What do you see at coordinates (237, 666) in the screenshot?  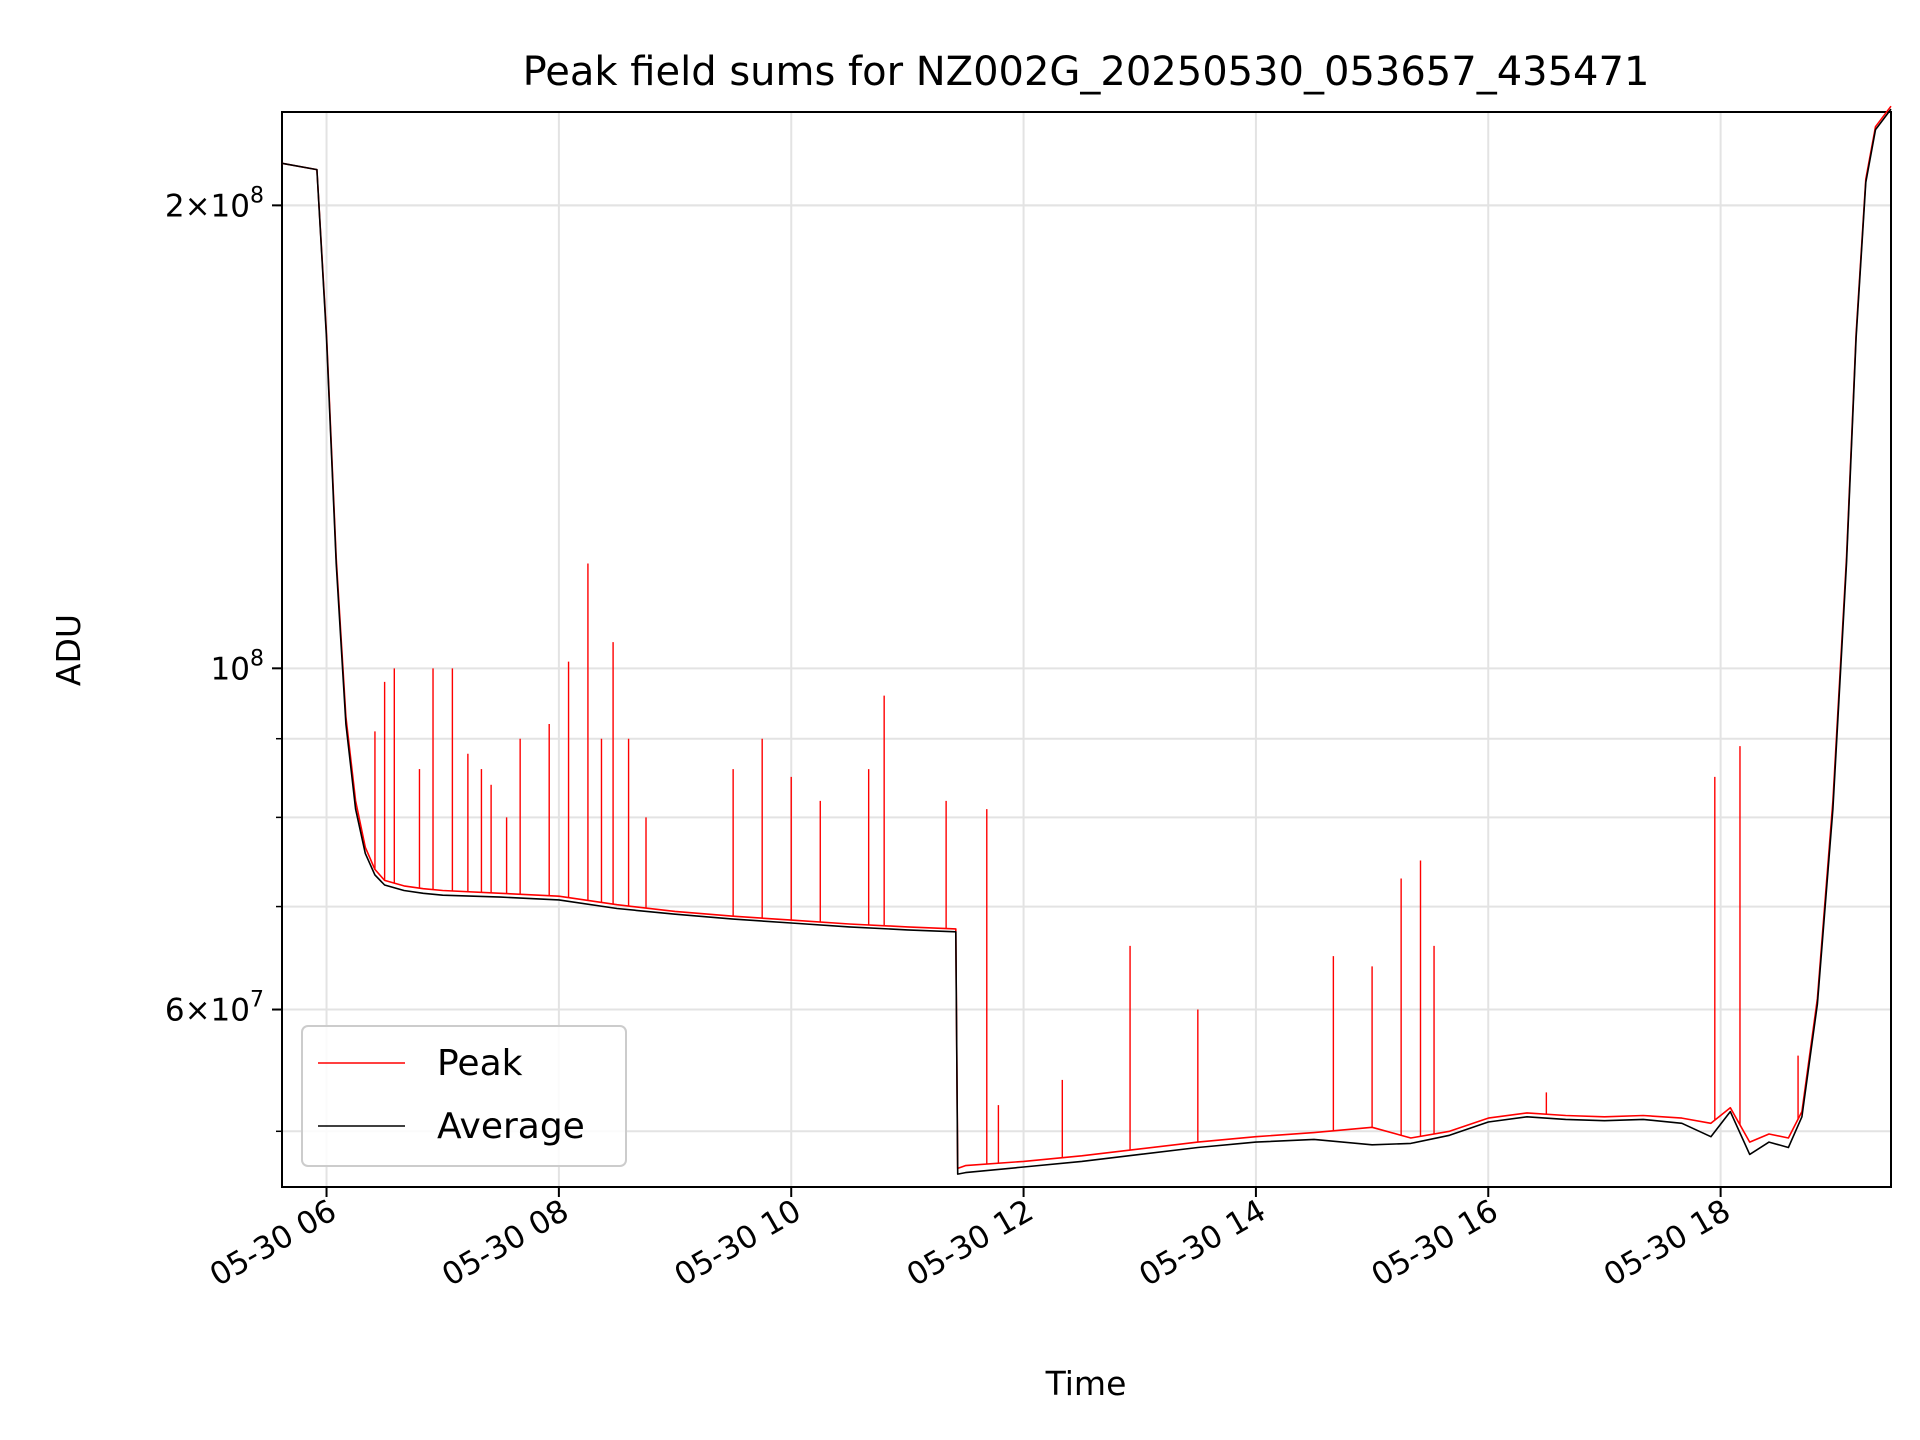 I see `y-tick-label: 108` at bounding box center [237, 666].